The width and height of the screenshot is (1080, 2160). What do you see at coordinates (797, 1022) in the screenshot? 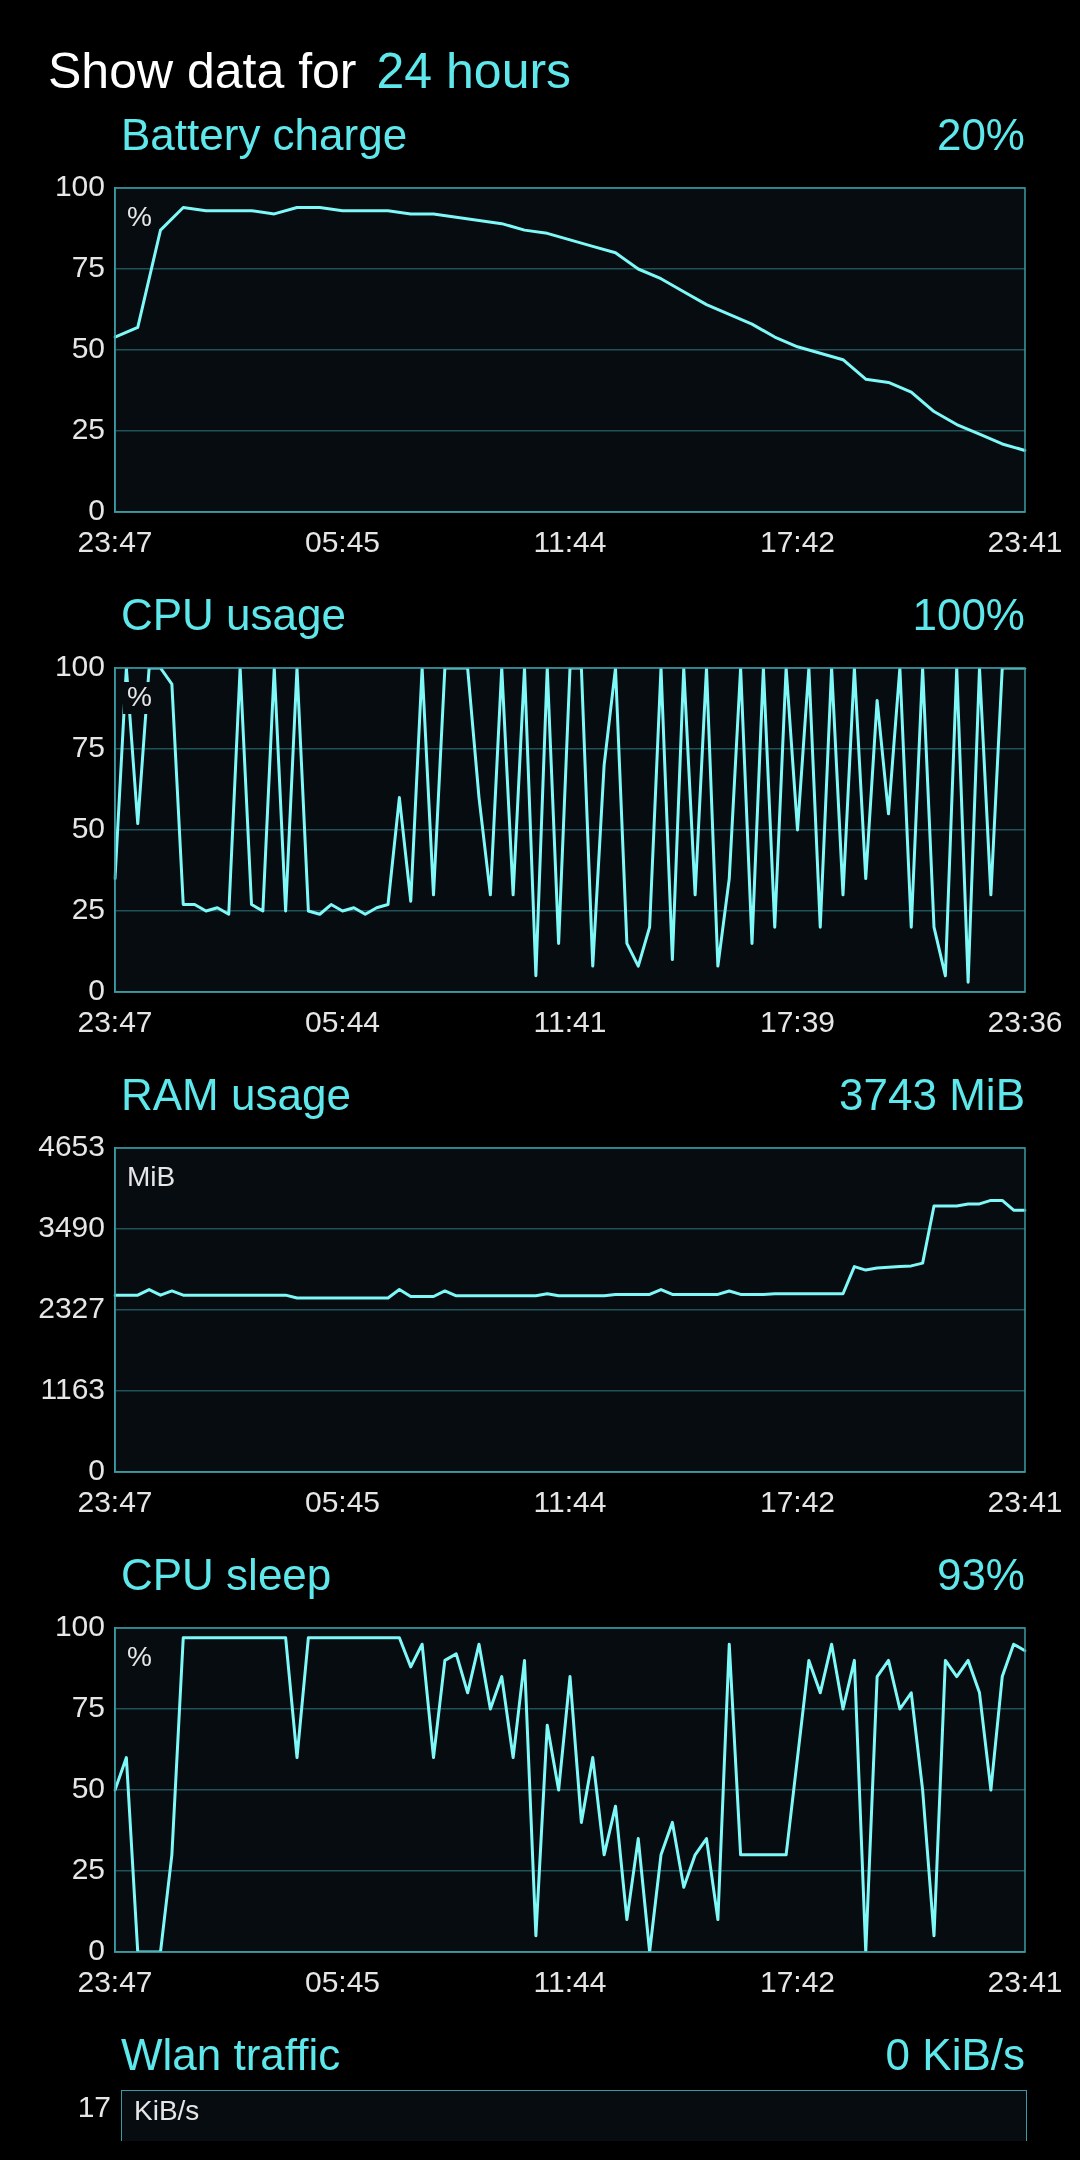
I see `x-tick-label: 17:39` at bounding box center [797, 1022].